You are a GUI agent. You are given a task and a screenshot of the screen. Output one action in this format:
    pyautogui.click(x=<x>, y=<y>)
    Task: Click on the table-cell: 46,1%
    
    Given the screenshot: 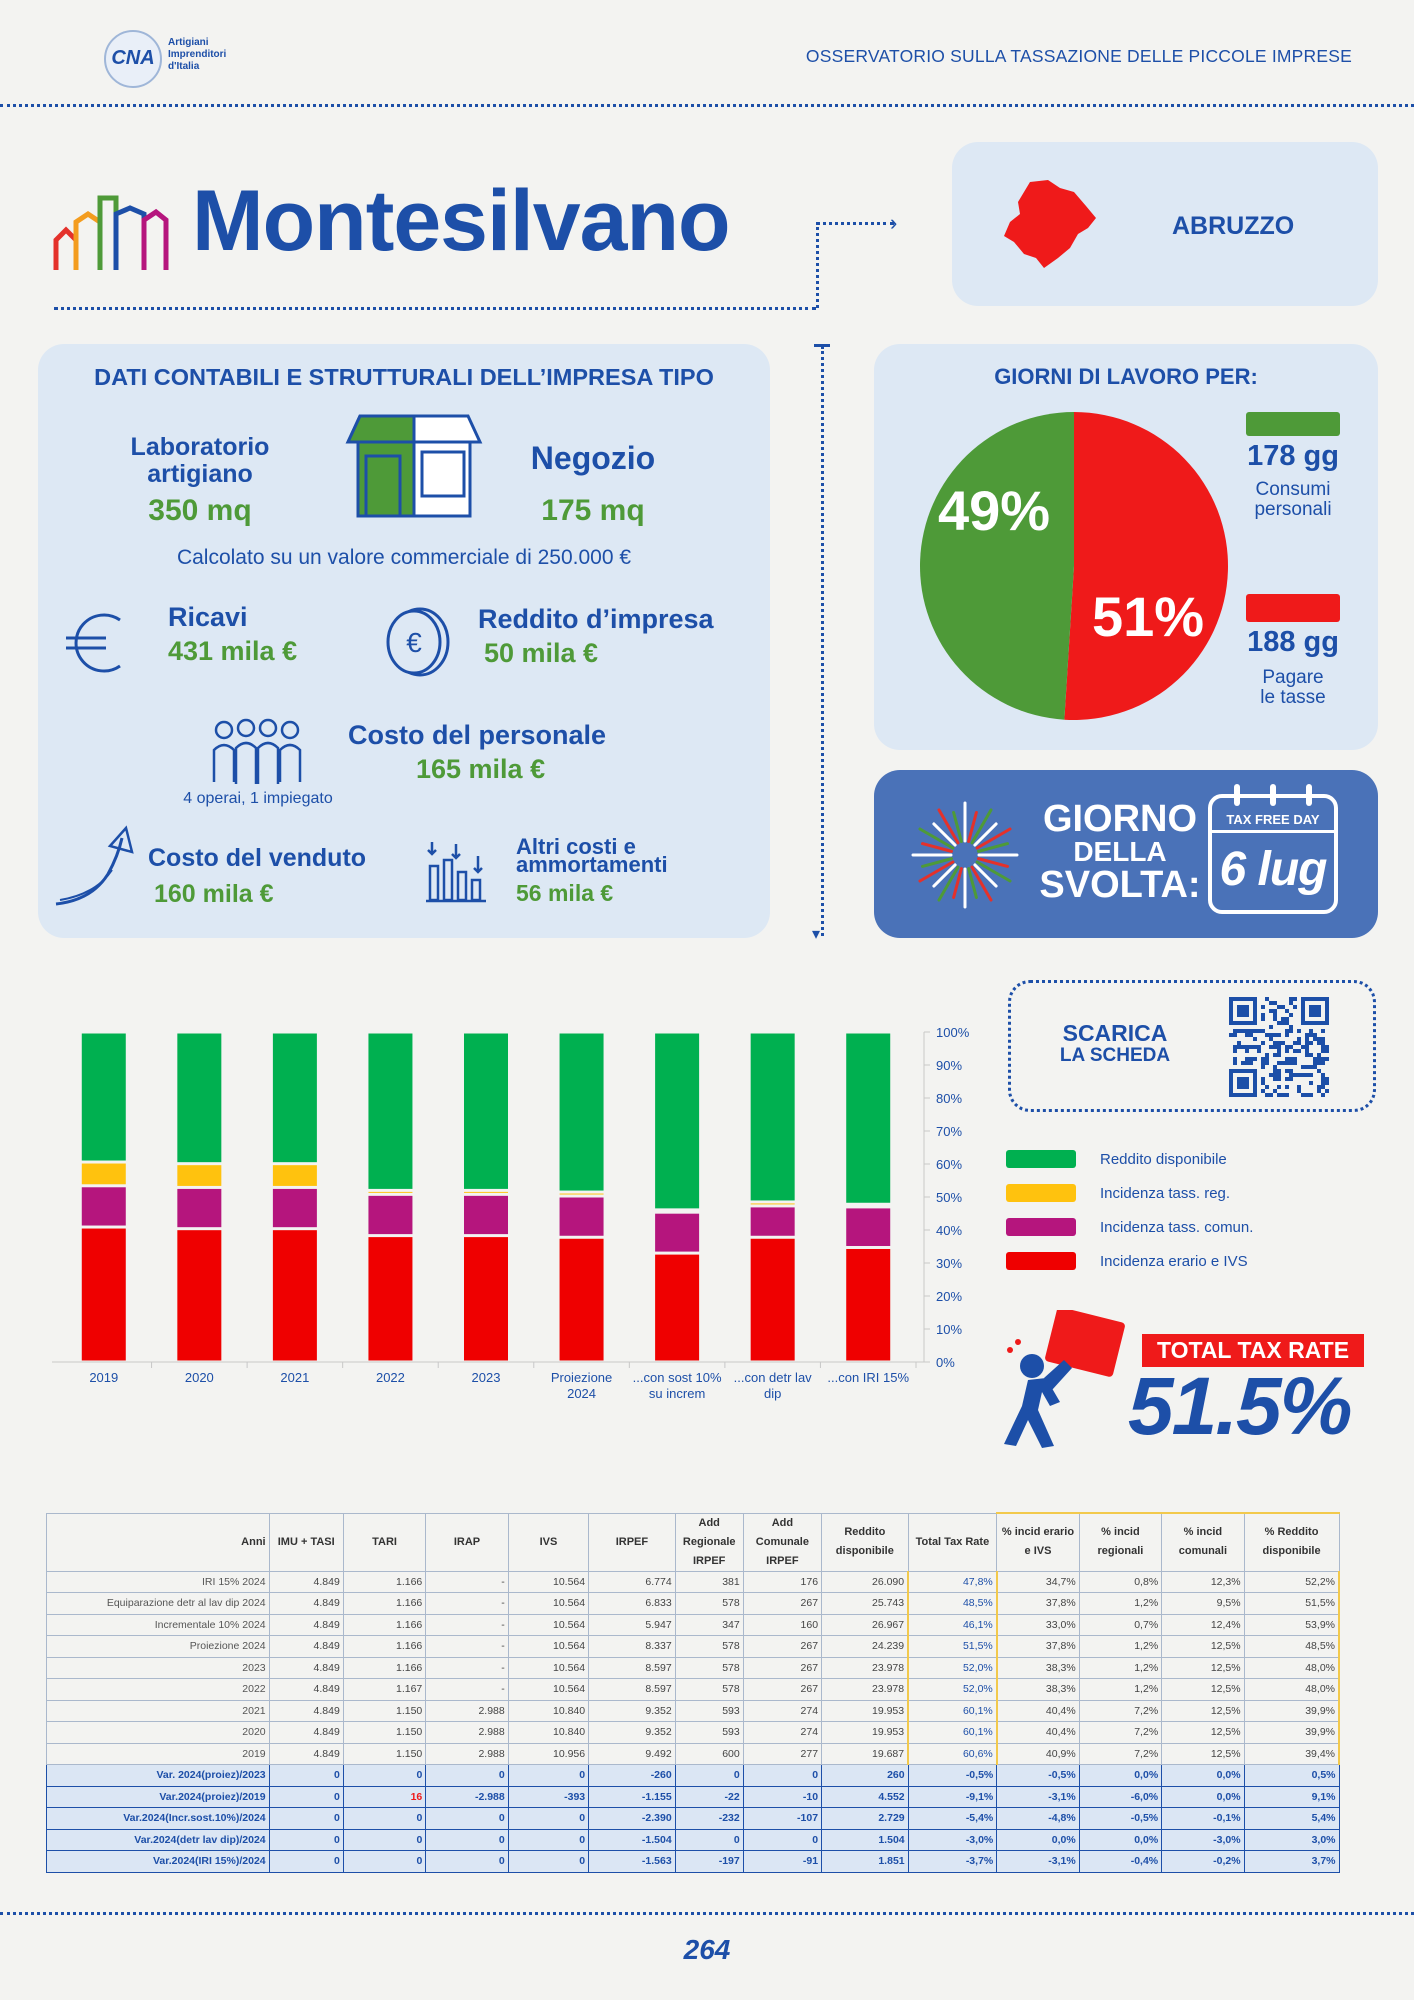 What is the action you would take?
    pyautogui.click(x=952, y=1624)
    